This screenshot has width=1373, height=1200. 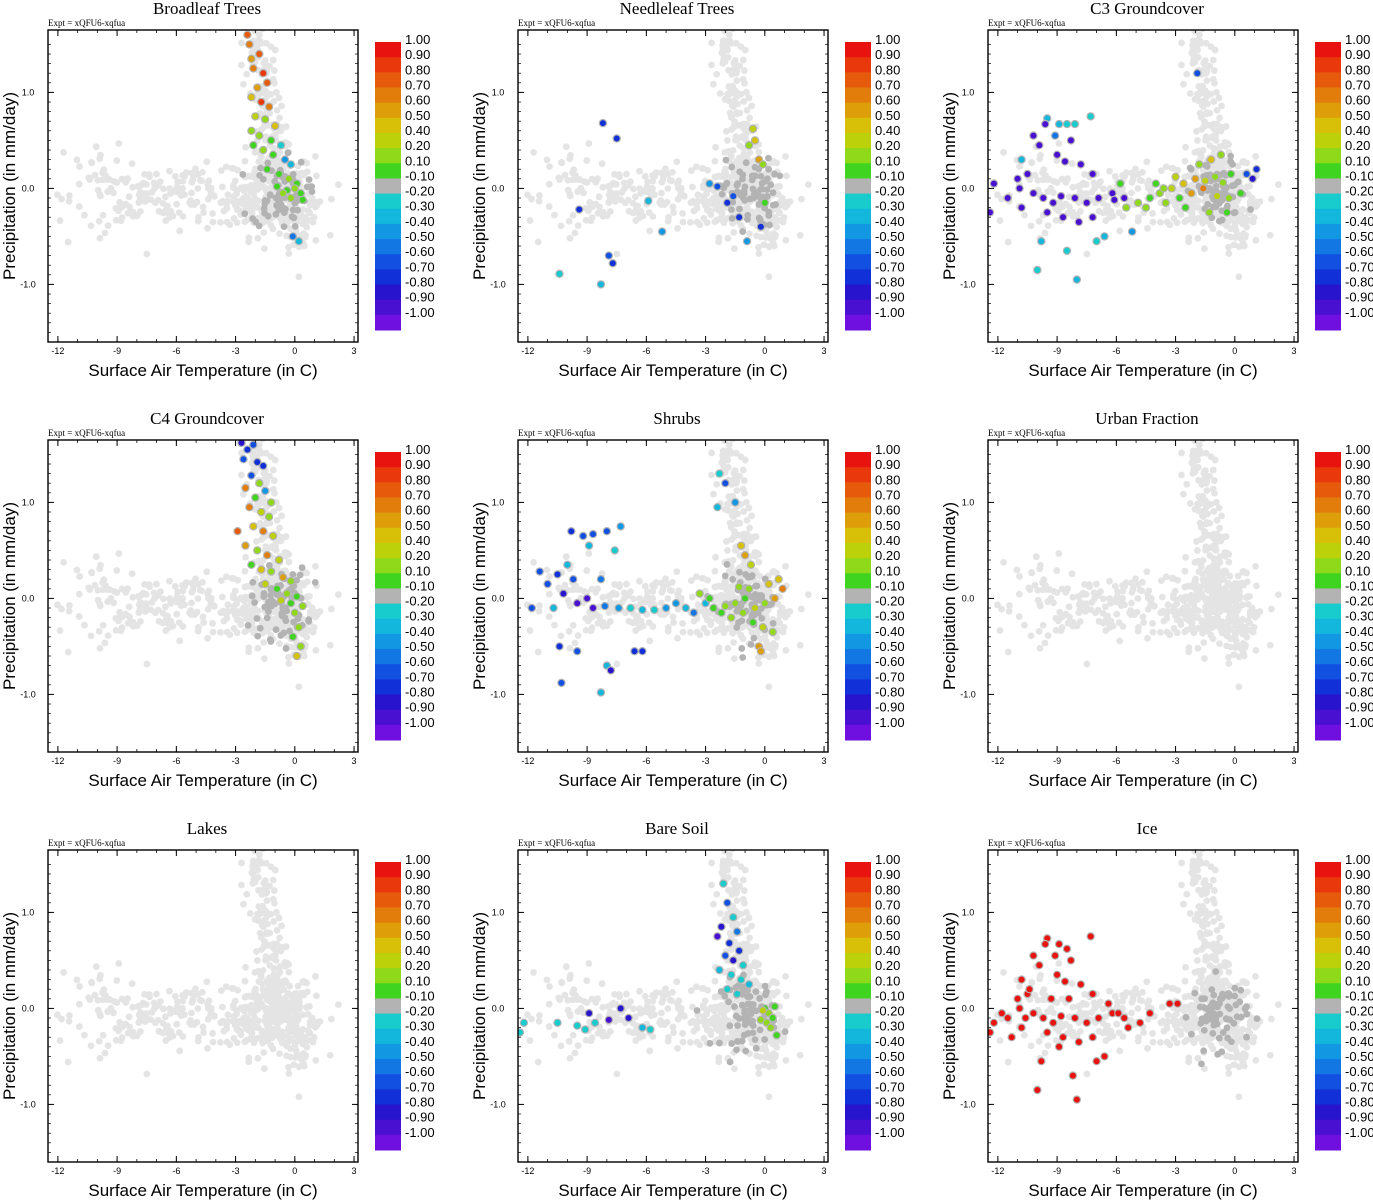 I want to click on colorbar-label: -0.60, so click(x=420, y=661).